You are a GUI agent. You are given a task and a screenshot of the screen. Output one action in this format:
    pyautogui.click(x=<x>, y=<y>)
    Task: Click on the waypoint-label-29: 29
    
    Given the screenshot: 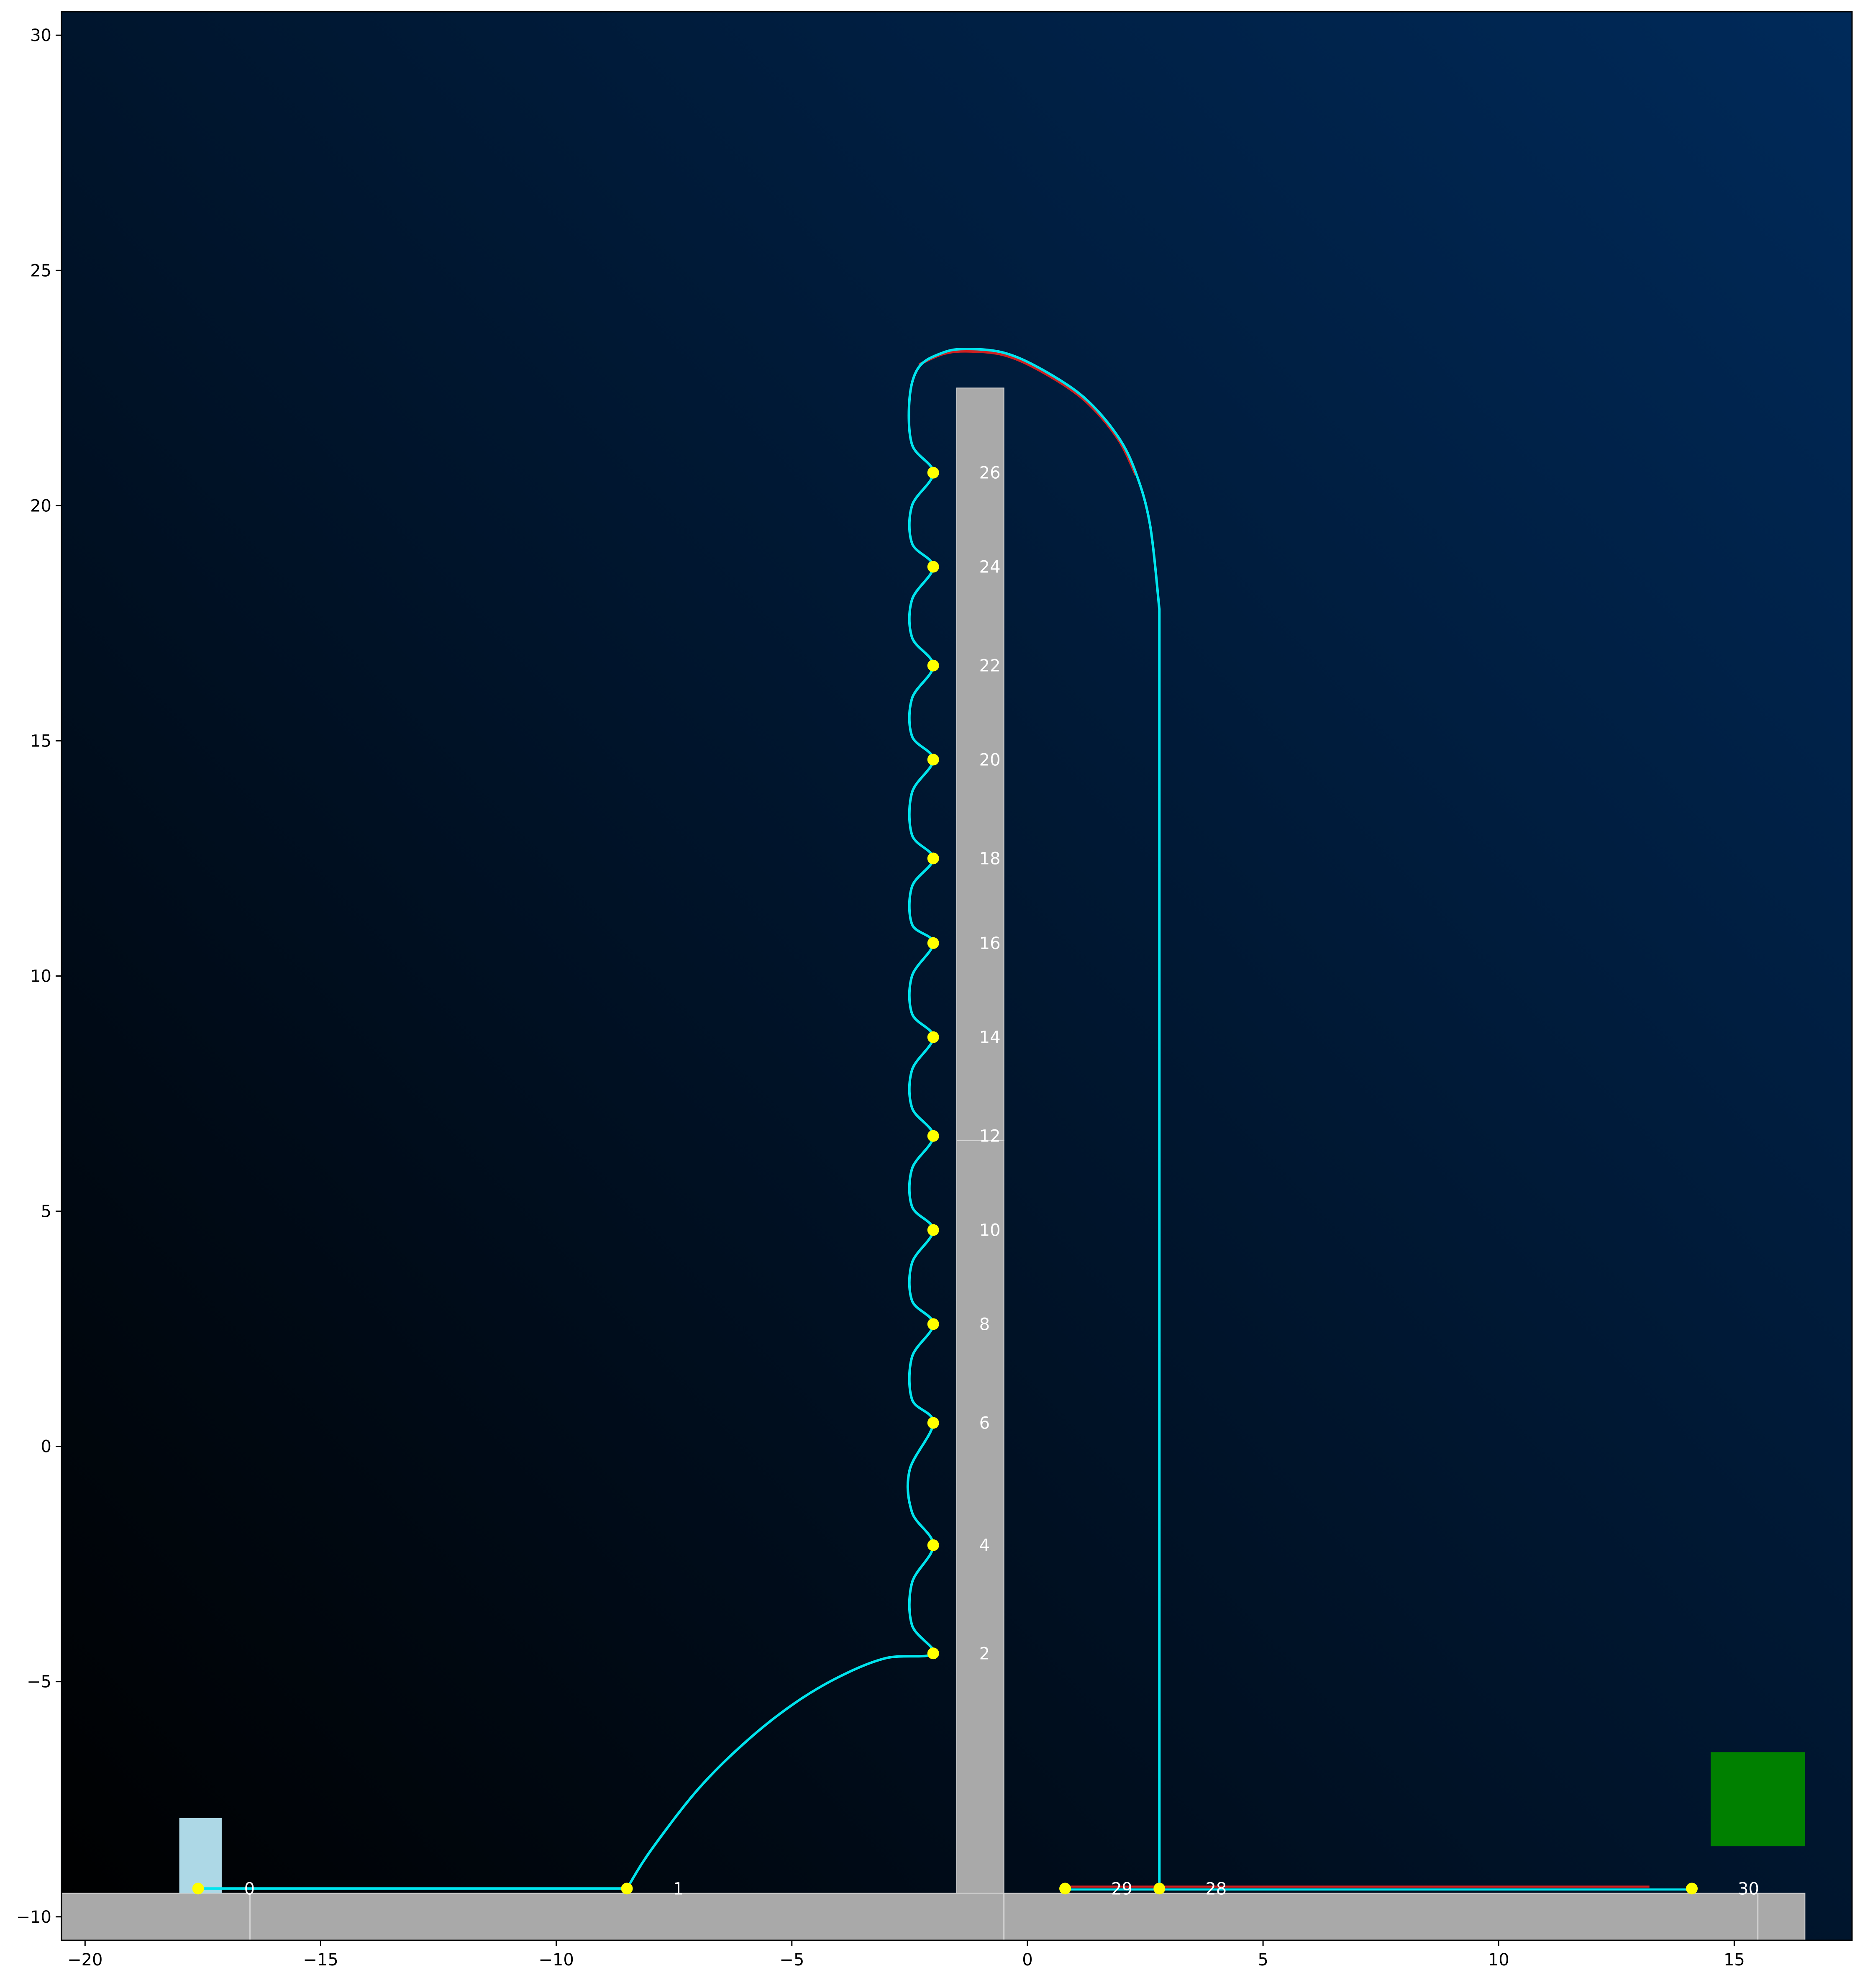 What is the action you would take?
    pyautogui.click(x=1122, y=1888)
    